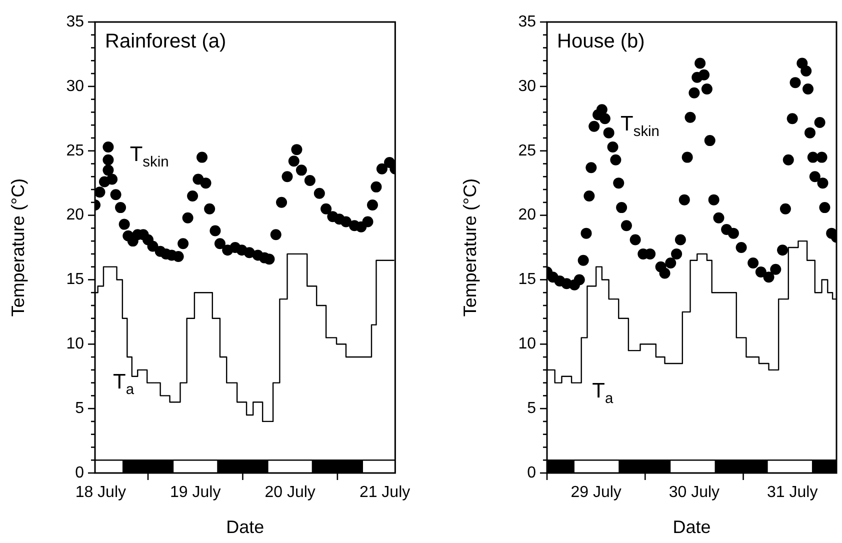 The width and height of the screenshot is (842, 543). I want to click on x-tick-label: 20 July, so click(290, 493).